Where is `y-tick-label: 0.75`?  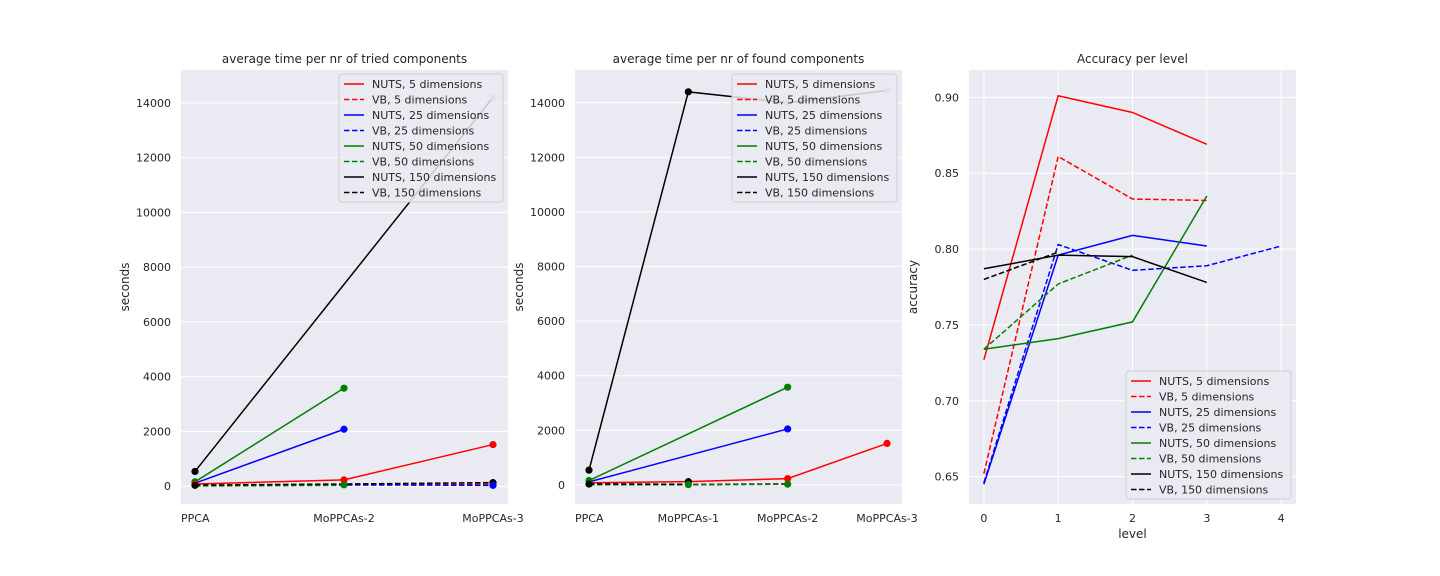
y-tick-label: 0.75 is located at coordinates (947, 325).